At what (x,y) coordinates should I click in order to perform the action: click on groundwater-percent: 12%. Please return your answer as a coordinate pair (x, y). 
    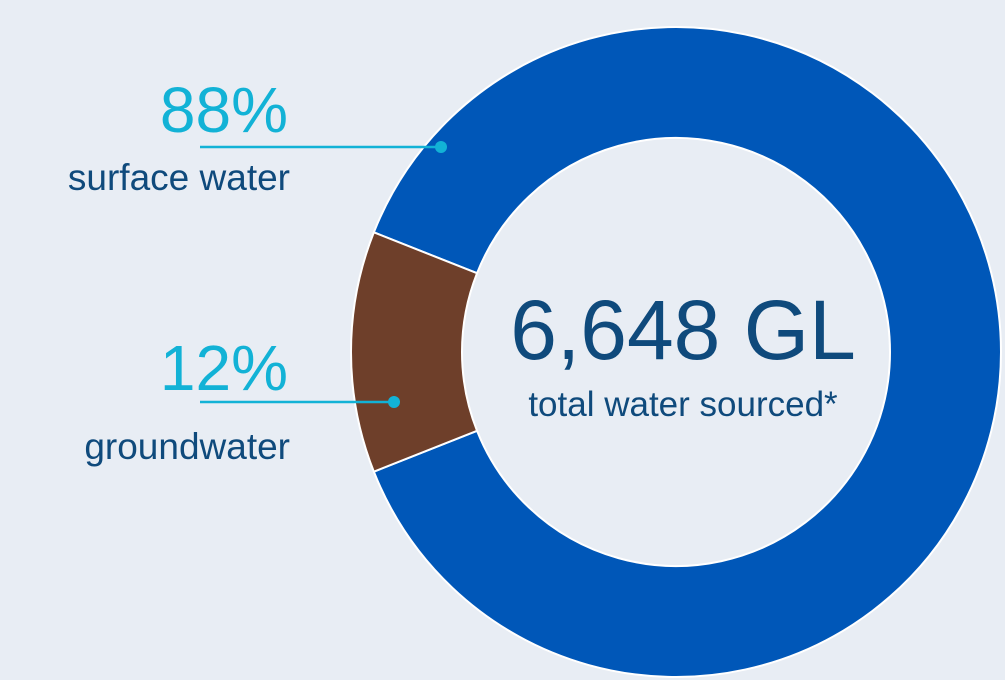
    Looking at the image, I should click on (223, 368).